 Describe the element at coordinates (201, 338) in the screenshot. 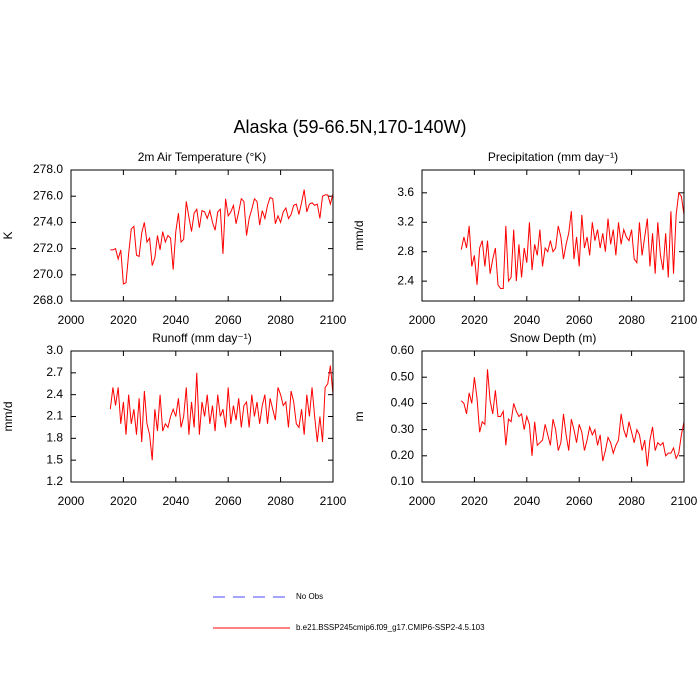

I see `panel-title: Runoff (mm day⁻¹)` at that location.